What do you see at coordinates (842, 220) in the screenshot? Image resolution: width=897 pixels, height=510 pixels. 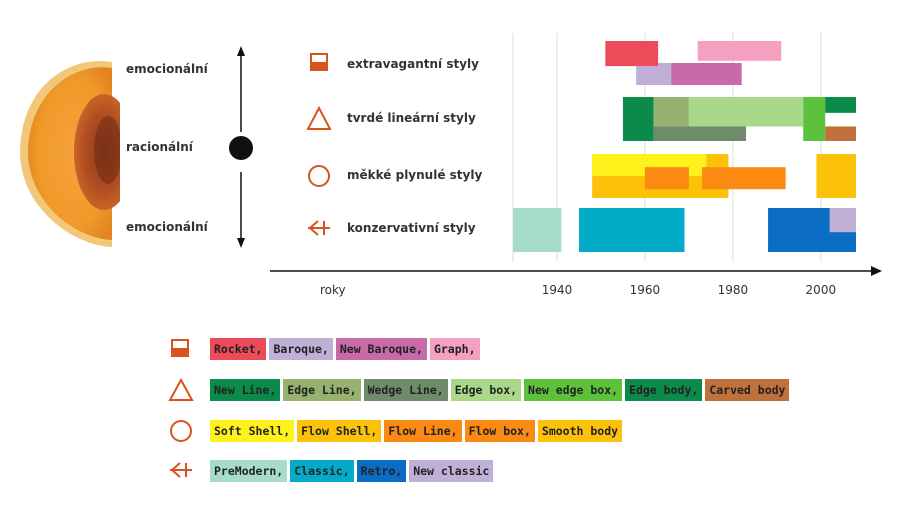 I see `bar-new-classic` at bounding box center [842, 220].